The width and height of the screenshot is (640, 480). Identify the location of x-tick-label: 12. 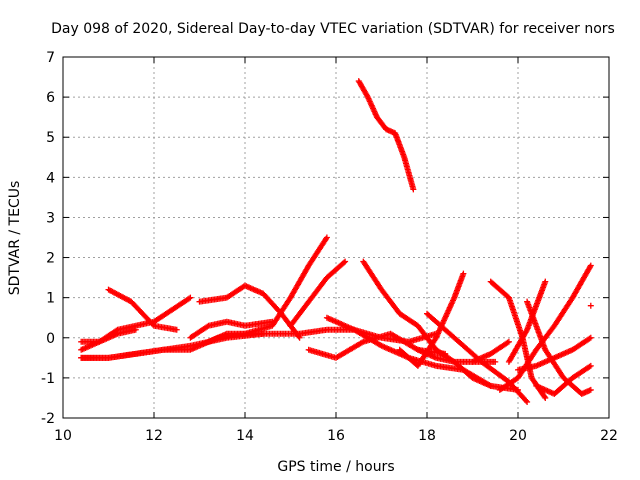
(154, 436).